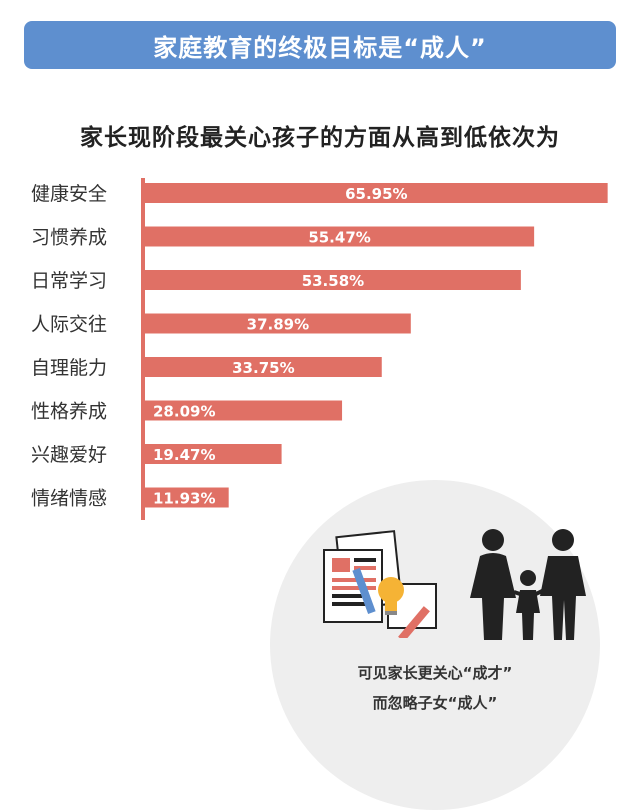 The image size is (640, 810). What do you see at coordinates (69, 499) in the screenshot?
I see `category-label: 情绪情感` at bounding box center [69, 499].